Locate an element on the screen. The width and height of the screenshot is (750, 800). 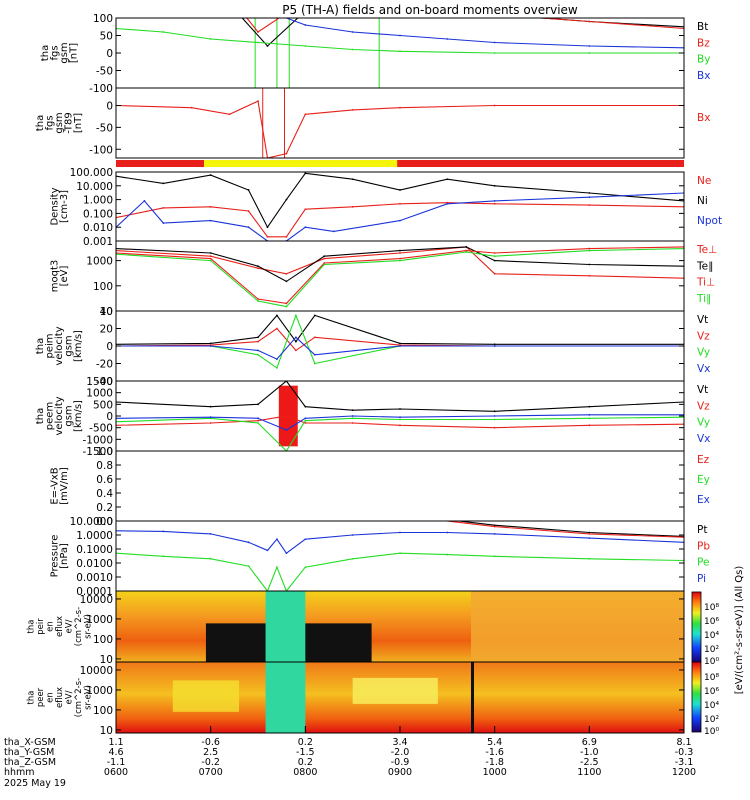
colorbar-peir-tick-3: 10² is located at coordinates (711, 650).